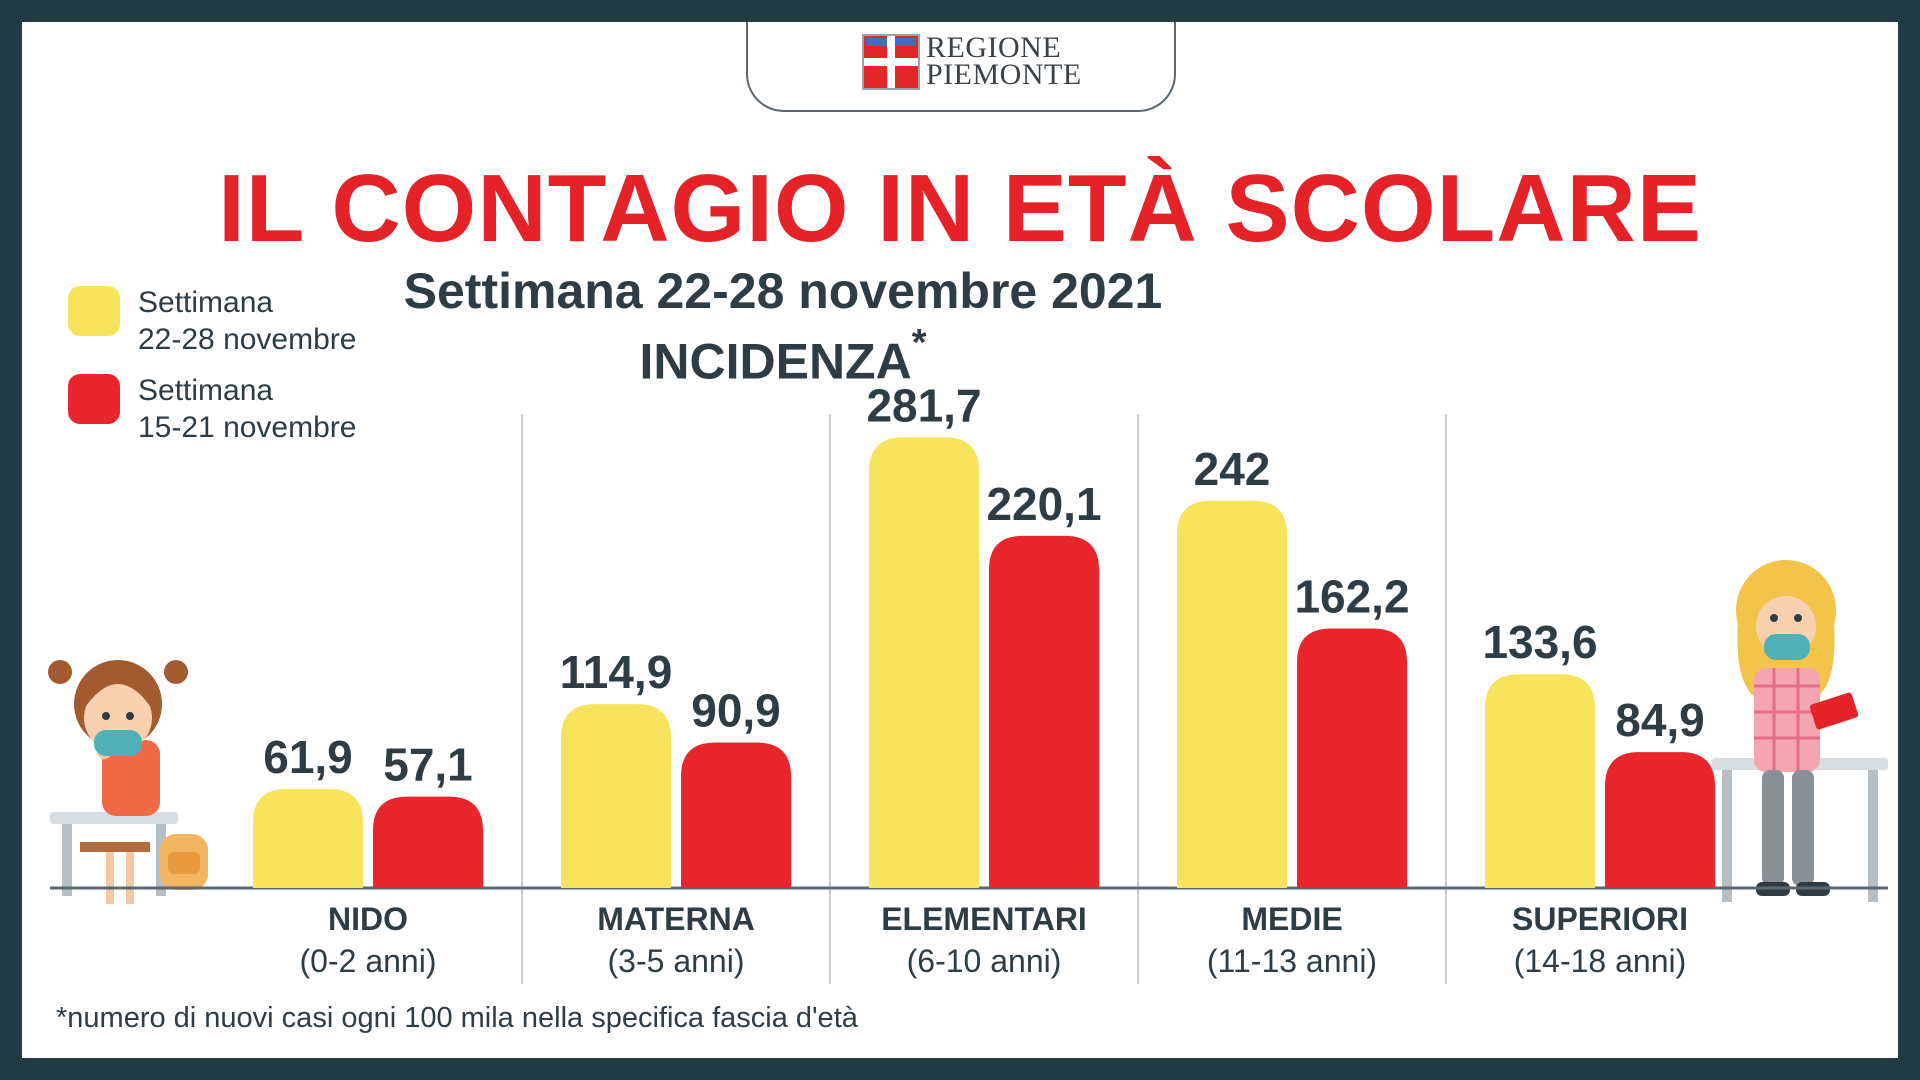 The image size is (1920, 1080). I want to click on data-label: 114,9, so click(616, 672).